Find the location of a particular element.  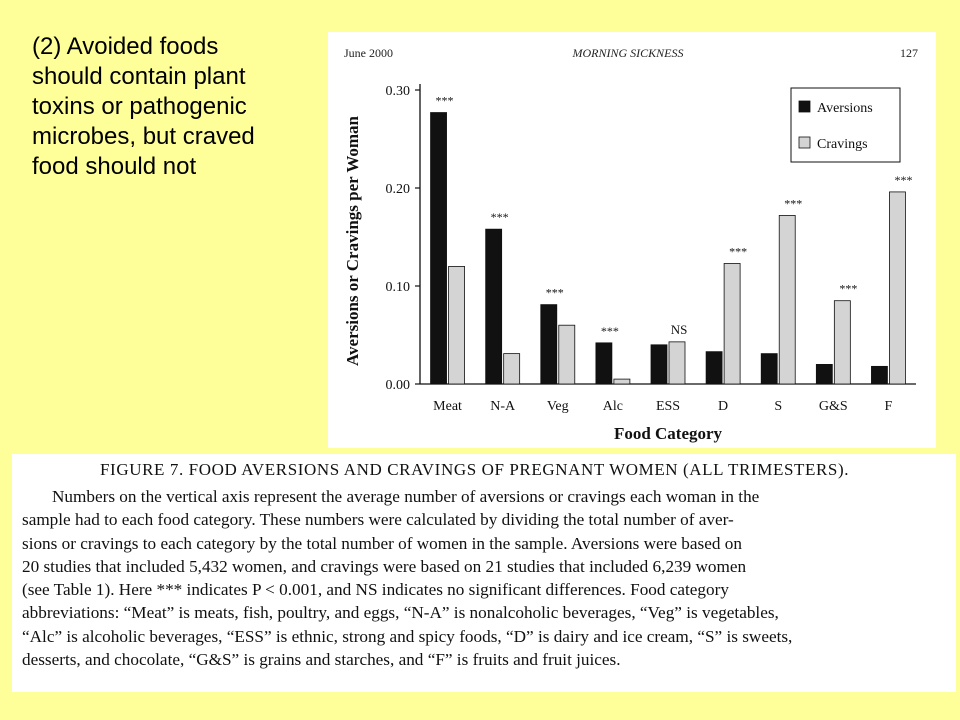

legend-label: Cravings is located at coordinates (842, 144).